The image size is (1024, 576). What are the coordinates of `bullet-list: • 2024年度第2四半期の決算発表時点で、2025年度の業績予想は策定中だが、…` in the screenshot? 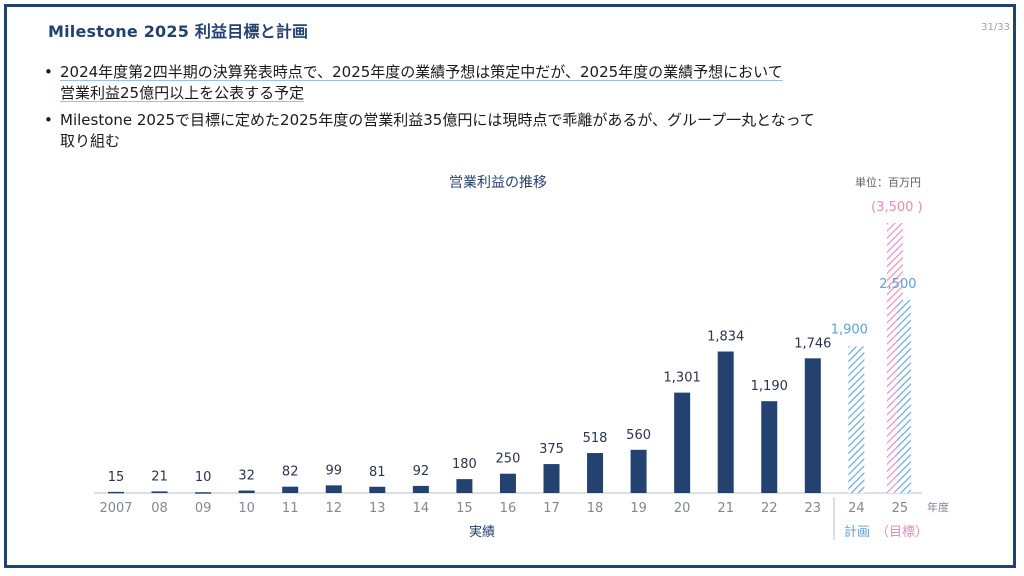 It's located at (504, 110).